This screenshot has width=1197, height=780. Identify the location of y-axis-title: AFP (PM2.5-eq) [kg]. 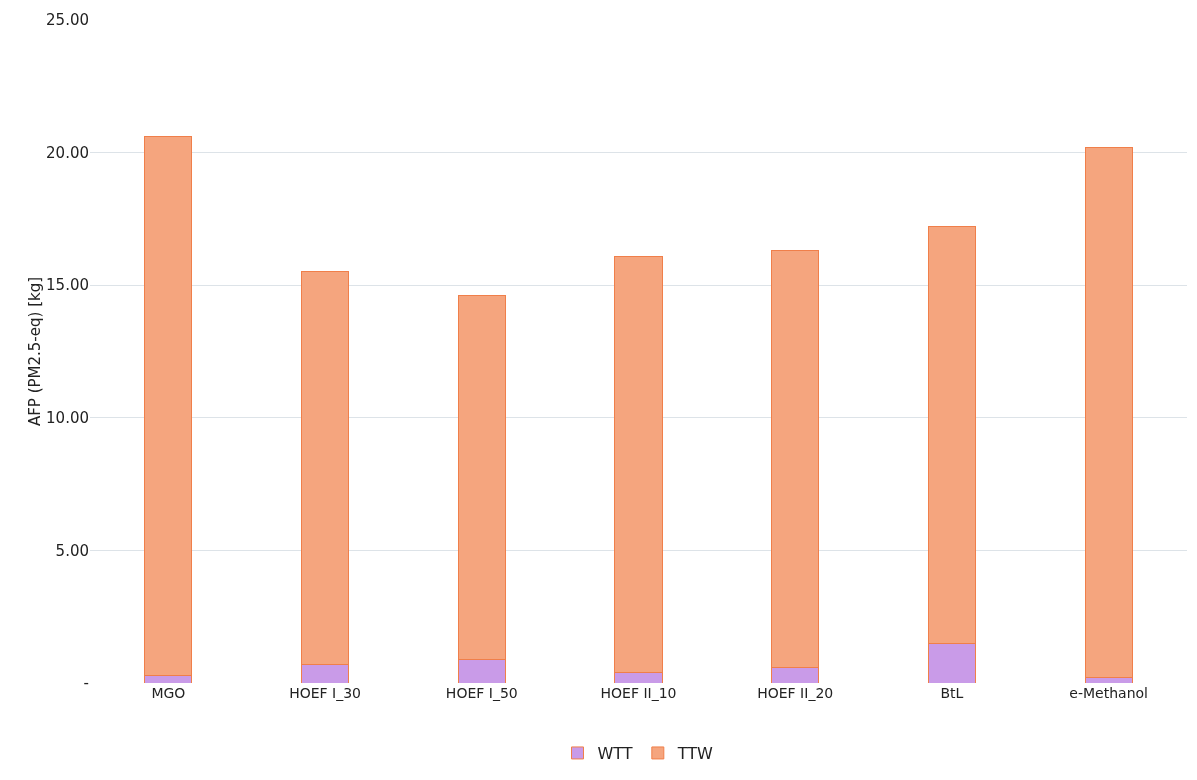
(35, 351).